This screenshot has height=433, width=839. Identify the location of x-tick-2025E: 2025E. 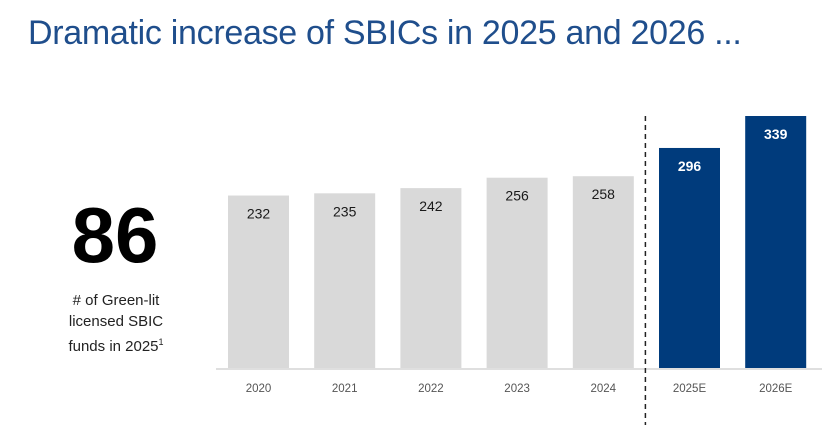
(690, 389).